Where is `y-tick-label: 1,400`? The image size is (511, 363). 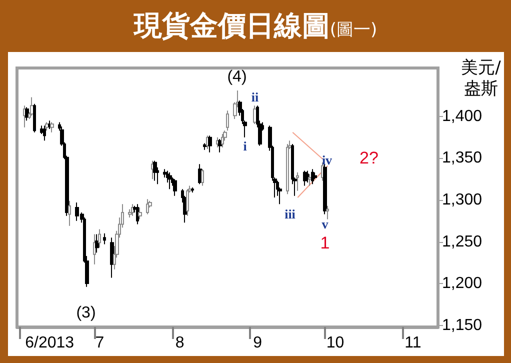 y-tick-label: 1,400 is located at coordinates (462, 116).